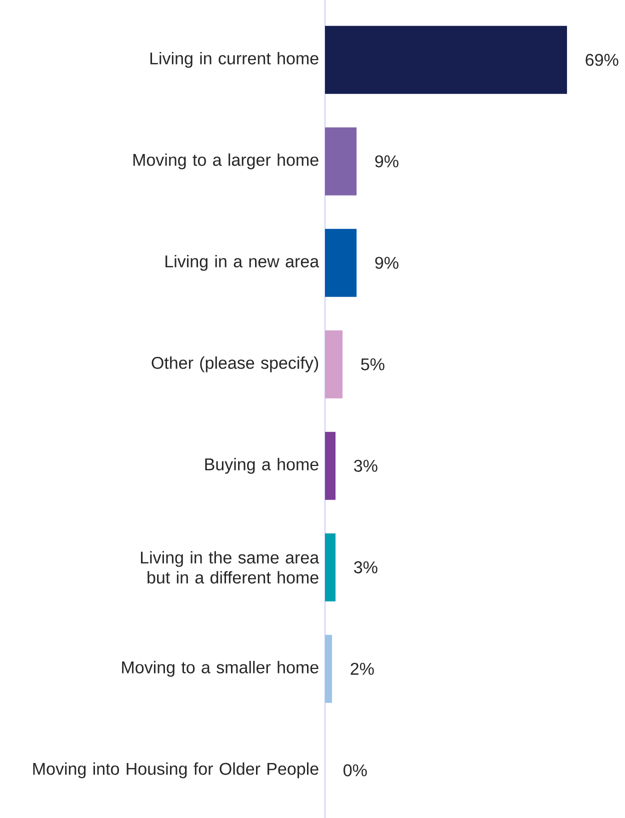  Describe the element at coordinates (225, 161) in the screenshot. I see `y-tick-label: Moving to a larger home` at that location.